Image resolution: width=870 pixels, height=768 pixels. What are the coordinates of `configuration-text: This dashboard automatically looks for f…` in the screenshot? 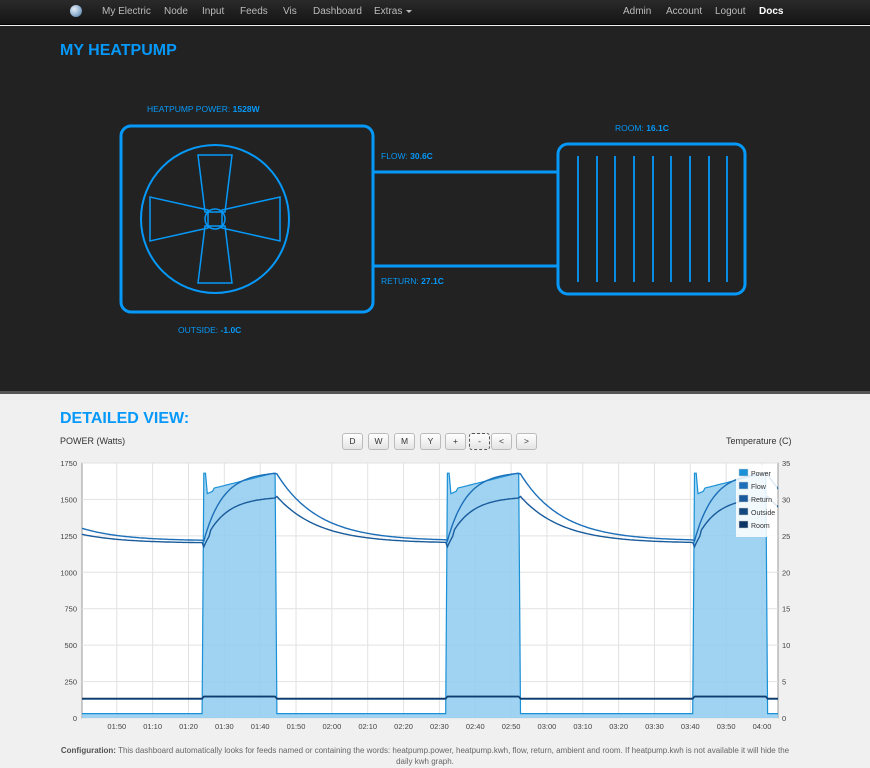 It's located at (454, 756).